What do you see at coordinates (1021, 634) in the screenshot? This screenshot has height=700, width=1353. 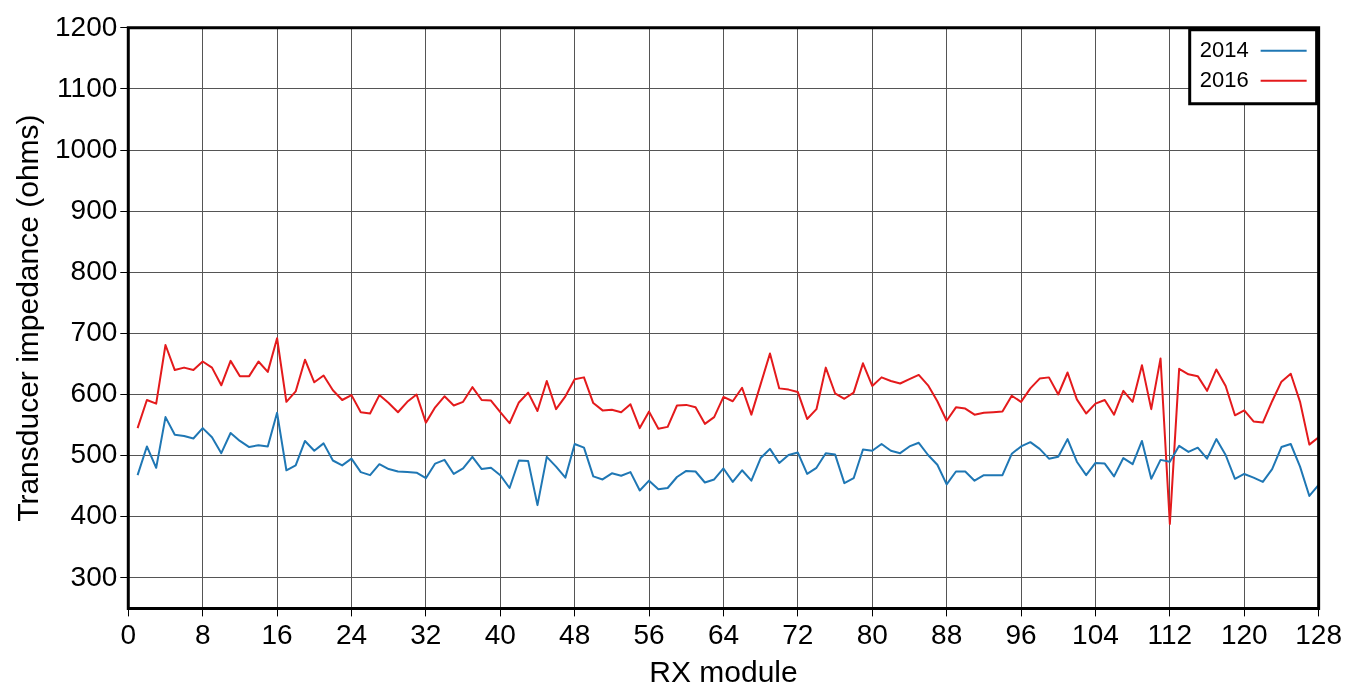 I see `x-tick-label: 96` at bounding box center [1021, 634].